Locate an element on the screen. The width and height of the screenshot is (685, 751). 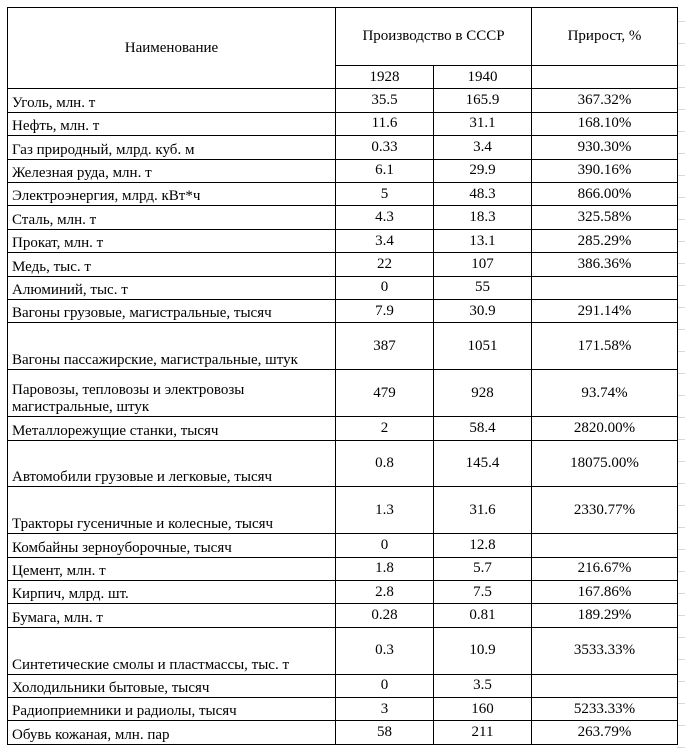
table-row: Цемент, млн. т 1.8 5.7 216.67% is located at coordinates (343, 568).